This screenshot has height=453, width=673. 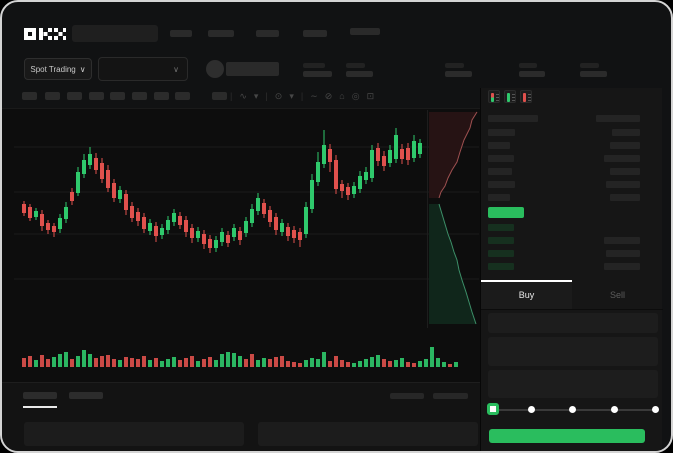 What do you see at coordinates (573, 384) in the screenshot?
I see `total-input` at bounding box center [573, 384].